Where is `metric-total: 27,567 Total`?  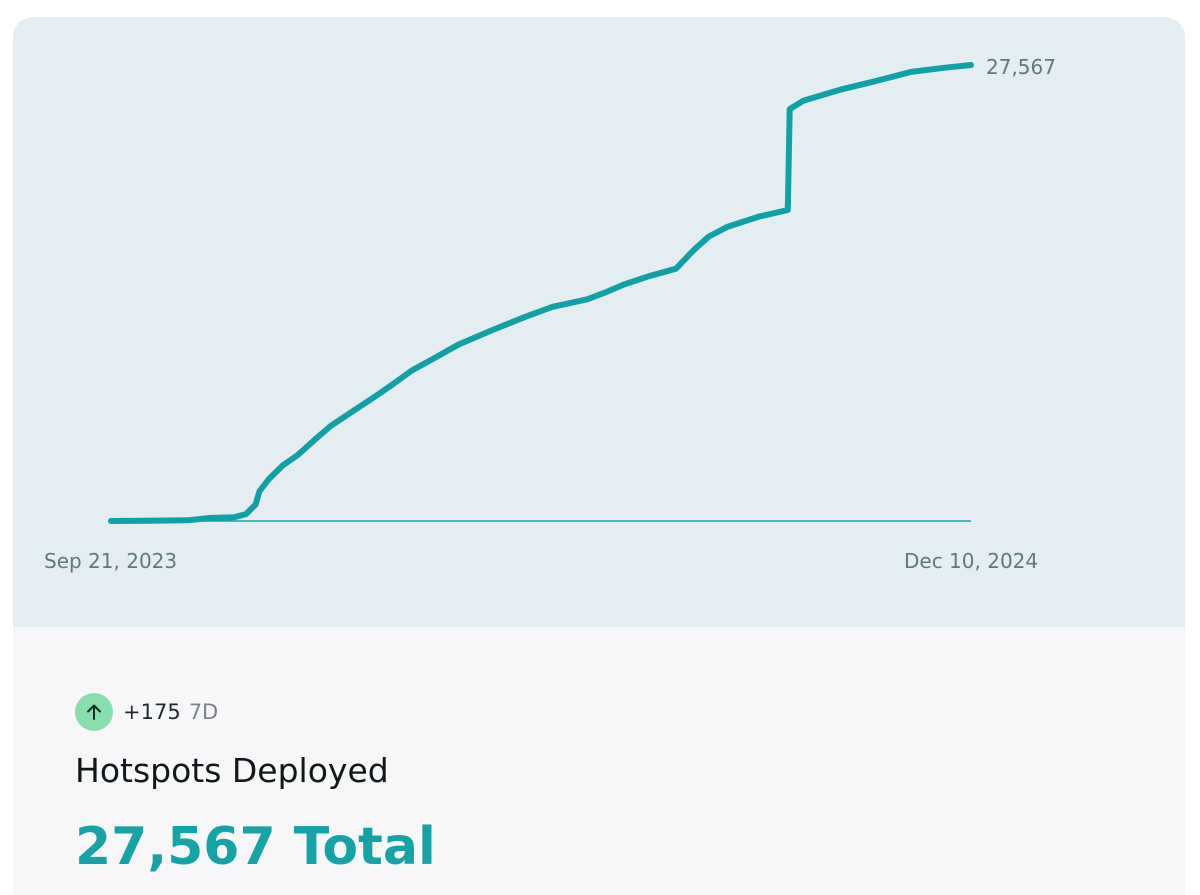
metric-total: 27,567 Total is located at coordinates (255, 847).